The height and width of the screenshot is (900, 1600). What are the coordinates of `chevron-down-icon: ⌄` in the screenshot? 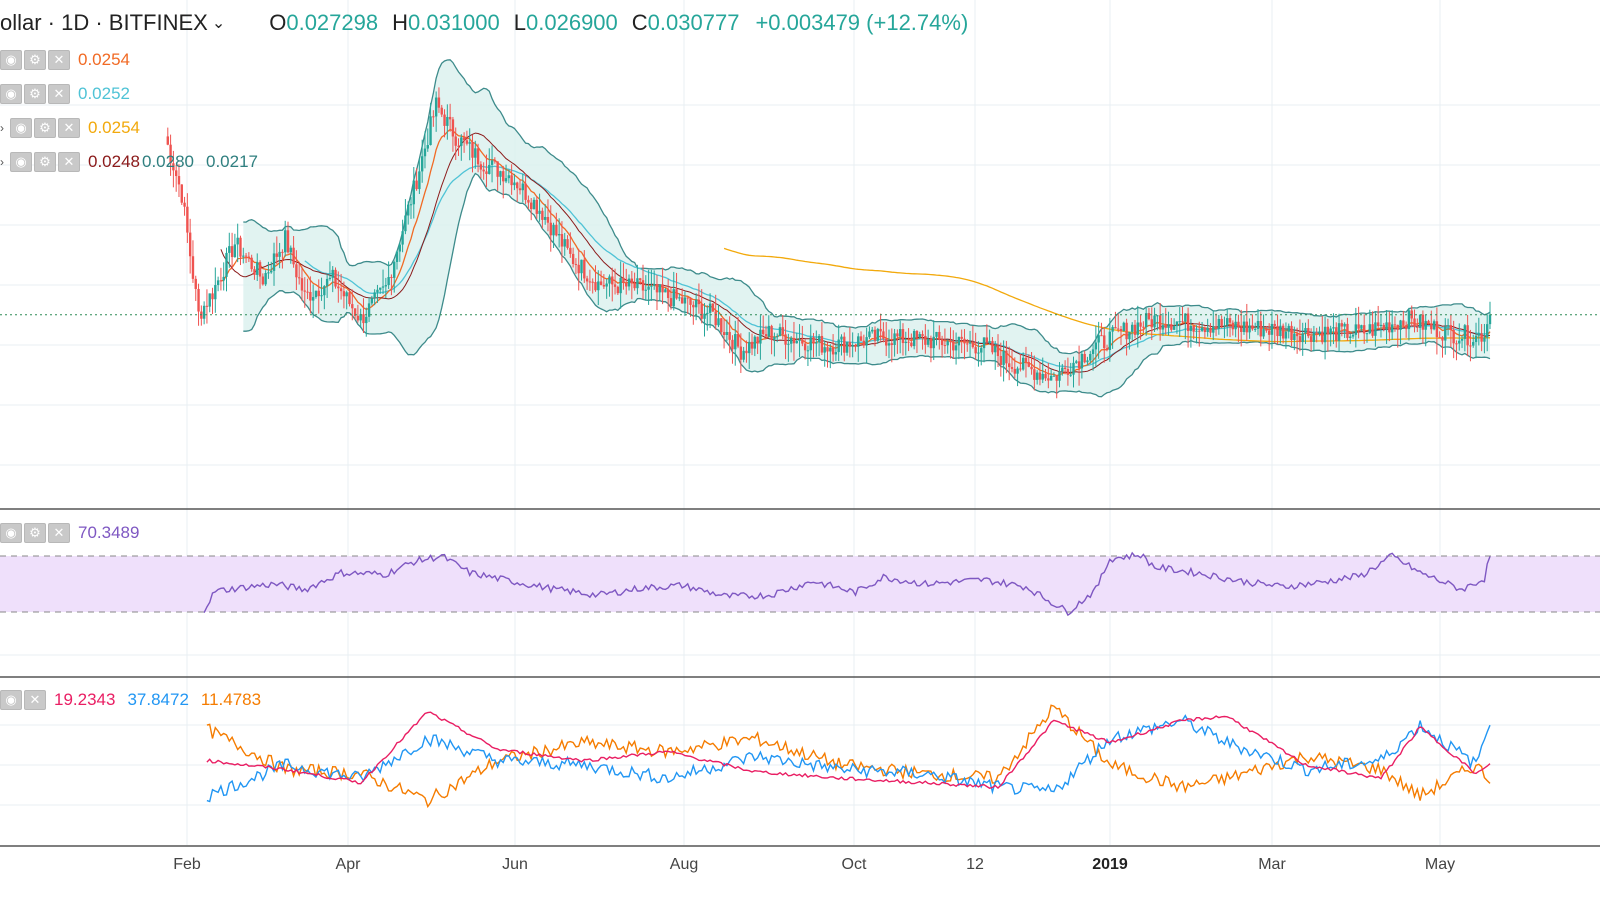 It's located at (218, 23).